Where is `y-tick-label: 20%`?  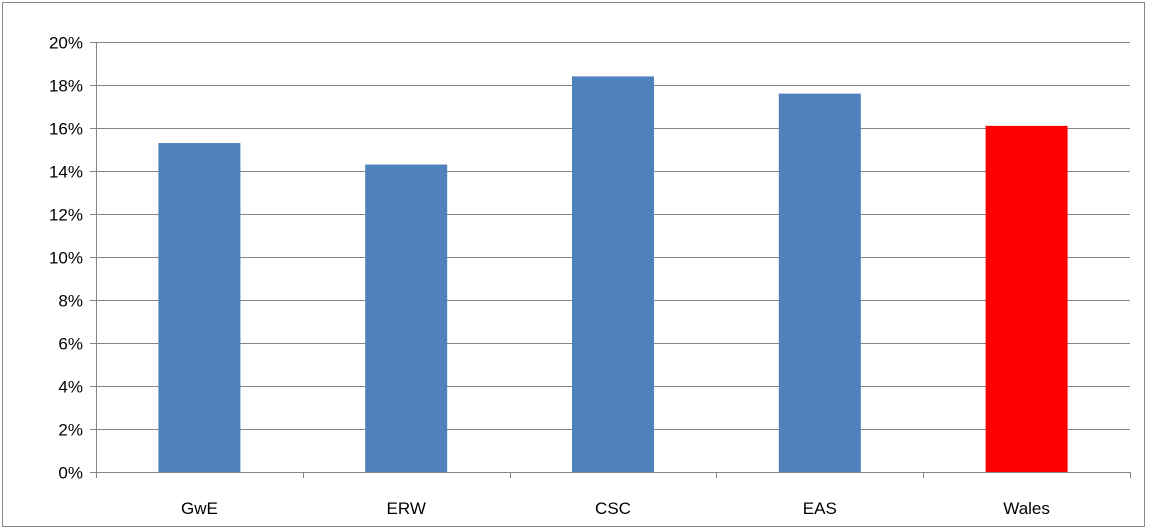 y-tick-label: 20% is located at coordinates (66, 43).